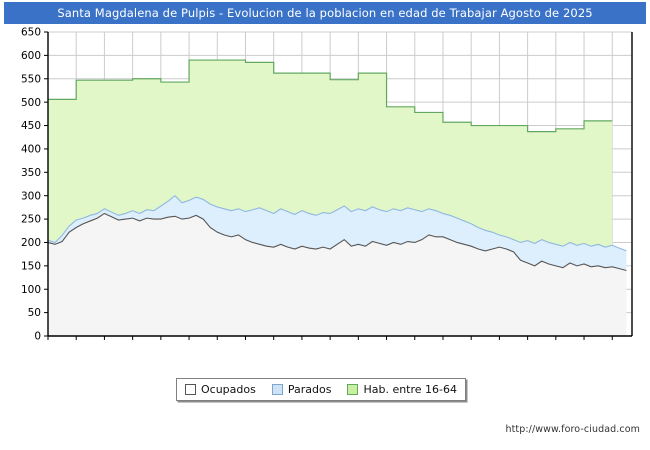  I want to click on y-tick-label: 300, so click(31, 196).